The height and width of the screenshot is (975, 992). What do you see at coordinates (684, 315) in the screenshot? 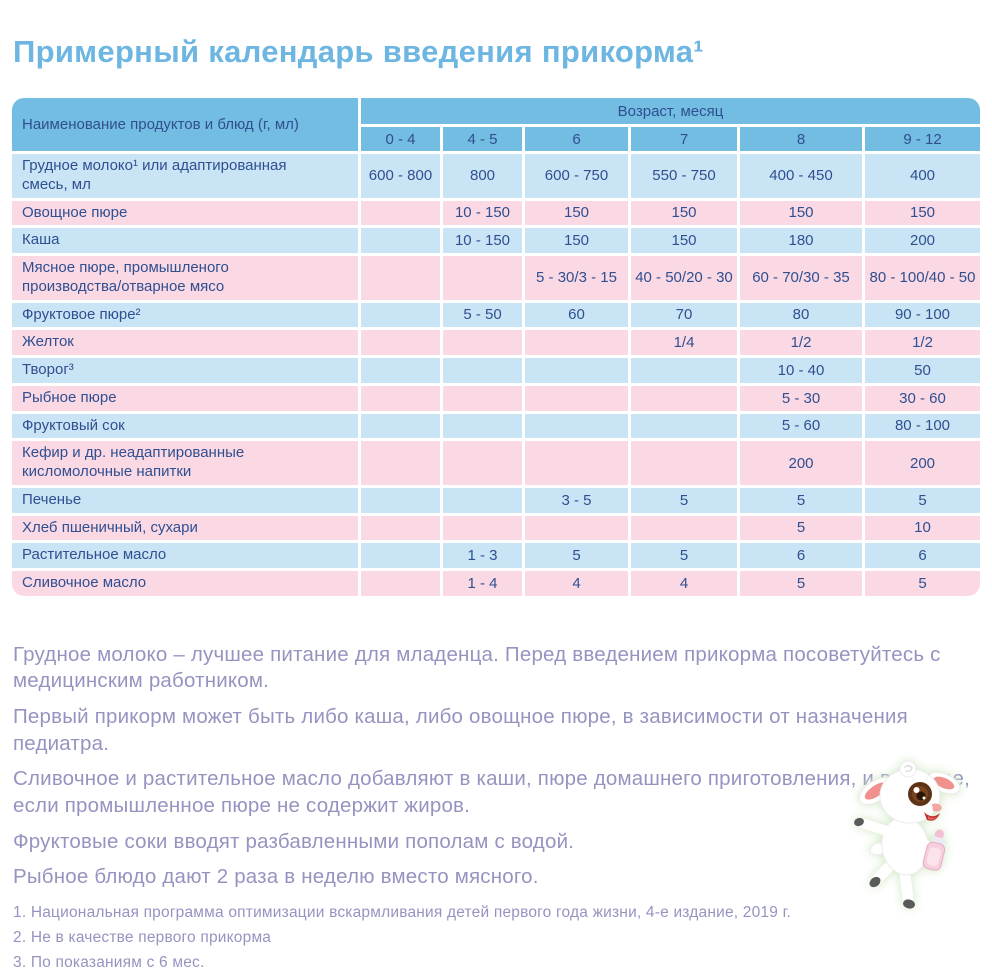
I see `table-cell: 70` at bounding box center [684, 315].